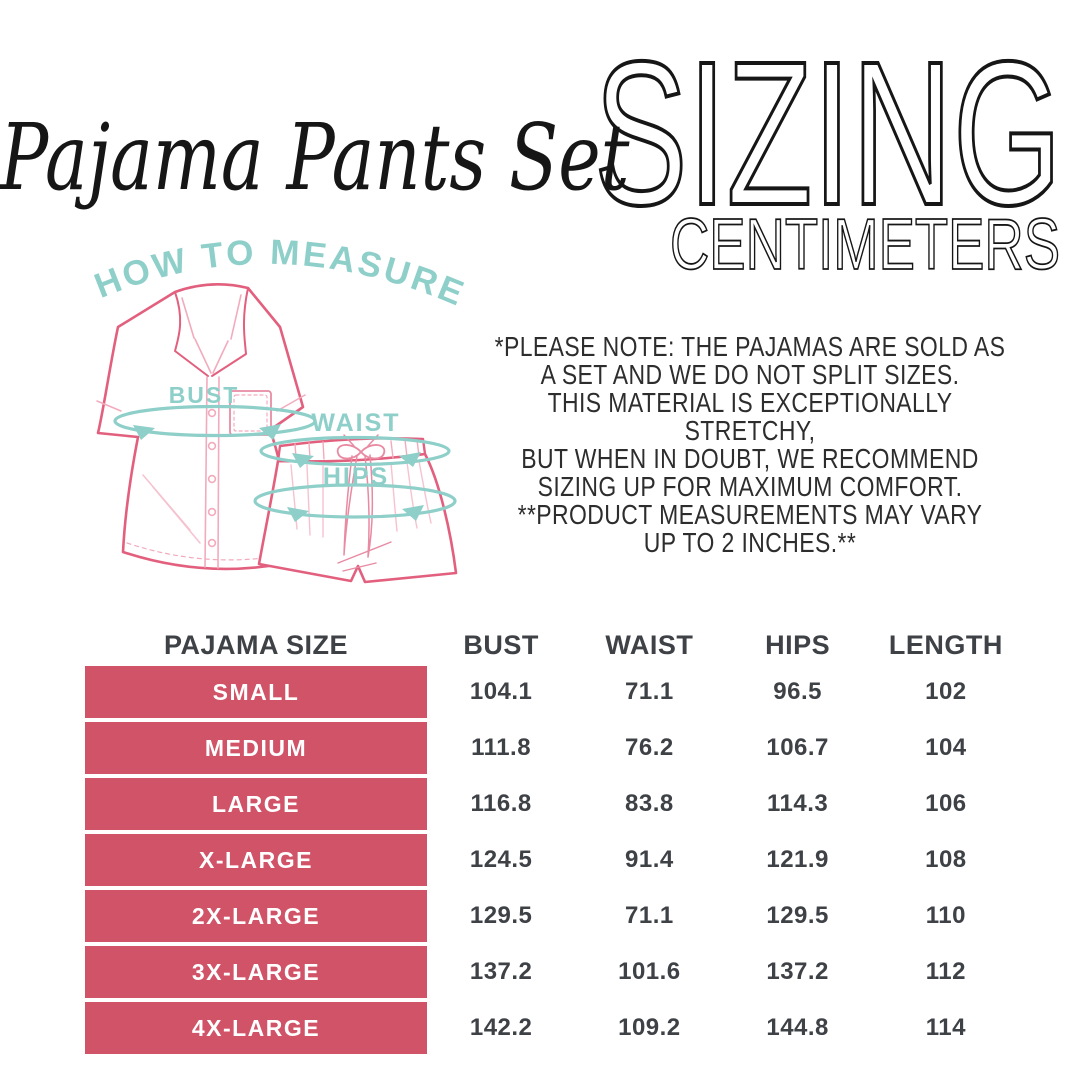 This screenshot has width=1080, height=1080. I want to click on bust-label: BUST, so click(204, 395).